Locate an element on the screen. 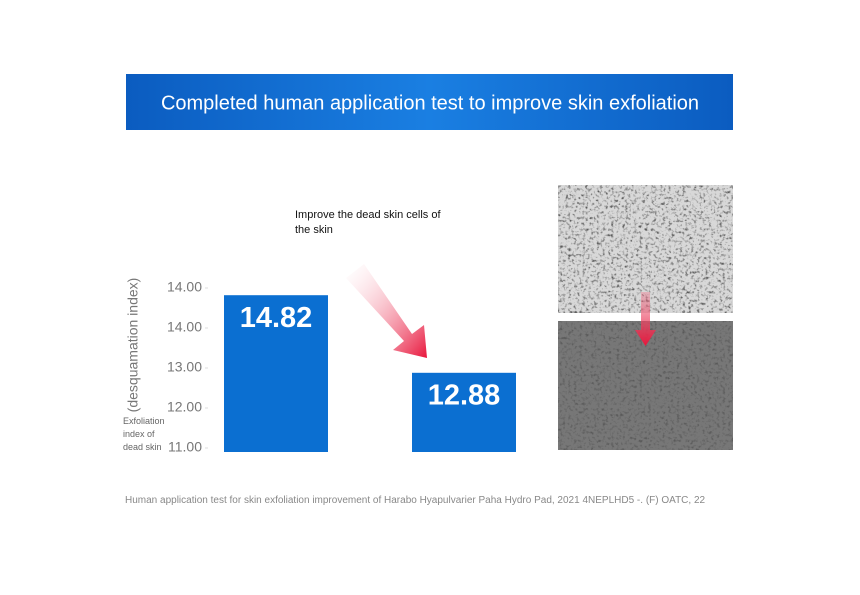 Image resolution: width=860 pixels, height=595 pixels. data-label: 14.82 is located at coordinates (276, 318).